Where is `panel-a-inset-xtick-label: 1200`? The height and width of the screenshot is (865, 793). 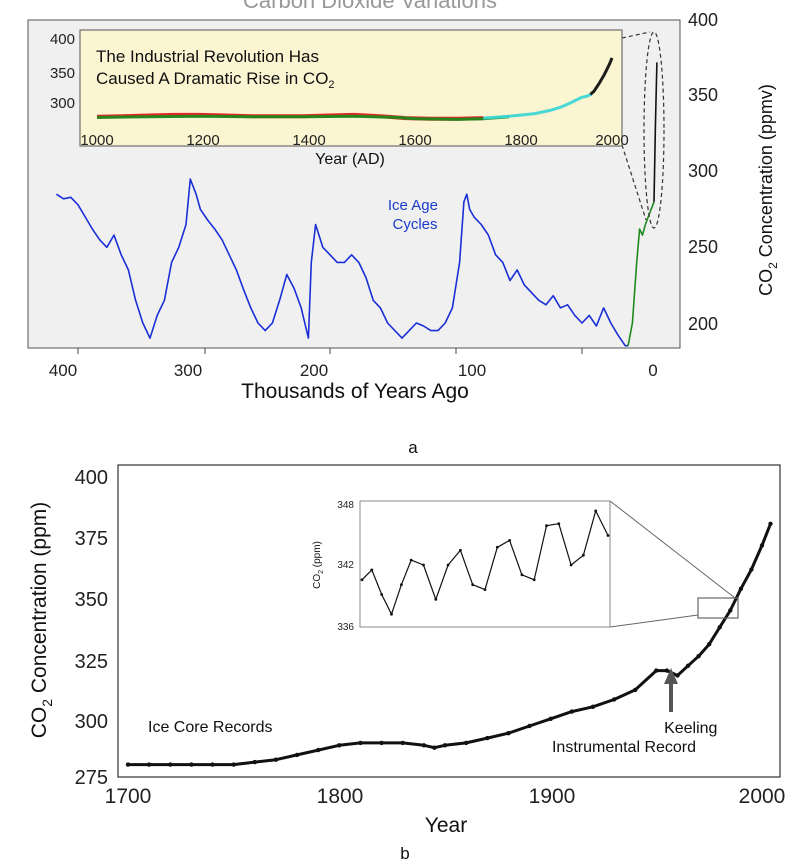
panel-a-inset-xtick-label: 1200 is located at coordinates (202, 140).